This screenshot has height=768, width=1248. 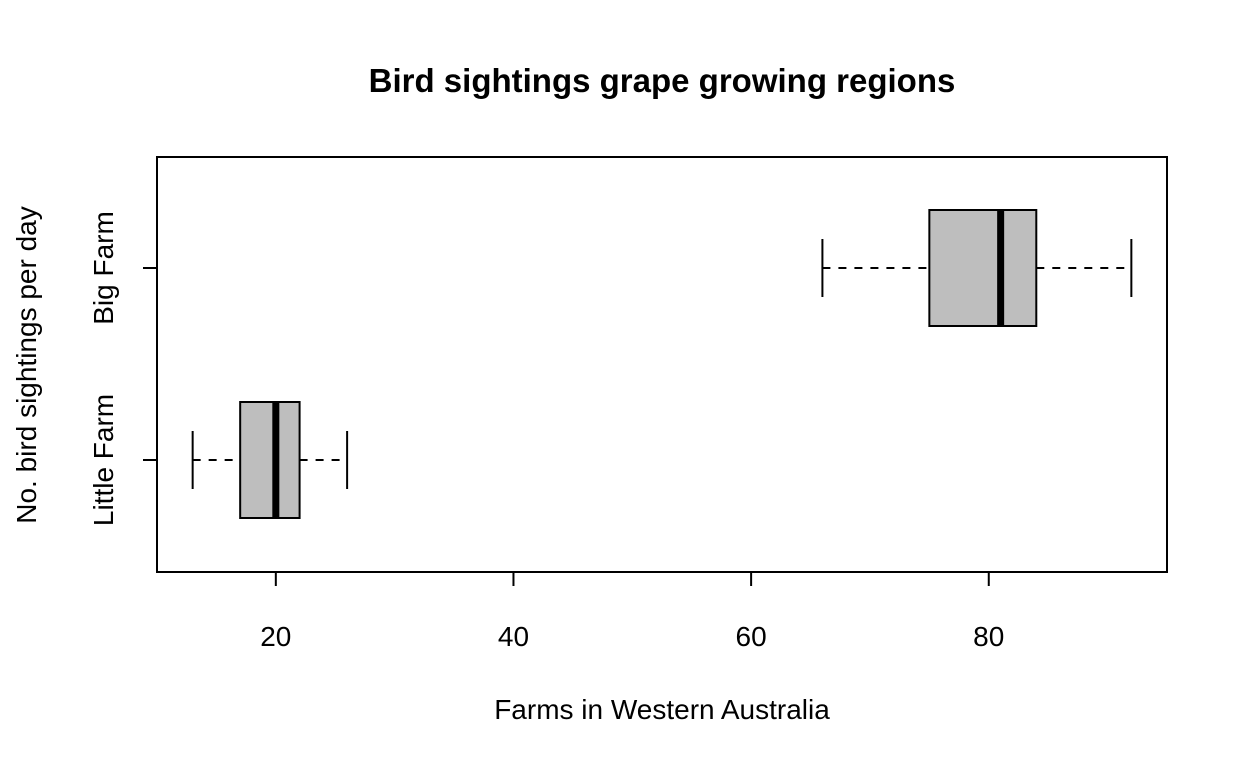 I want to click on y-axis-label: No. bird sightings per day, so click(x=26, y=365).